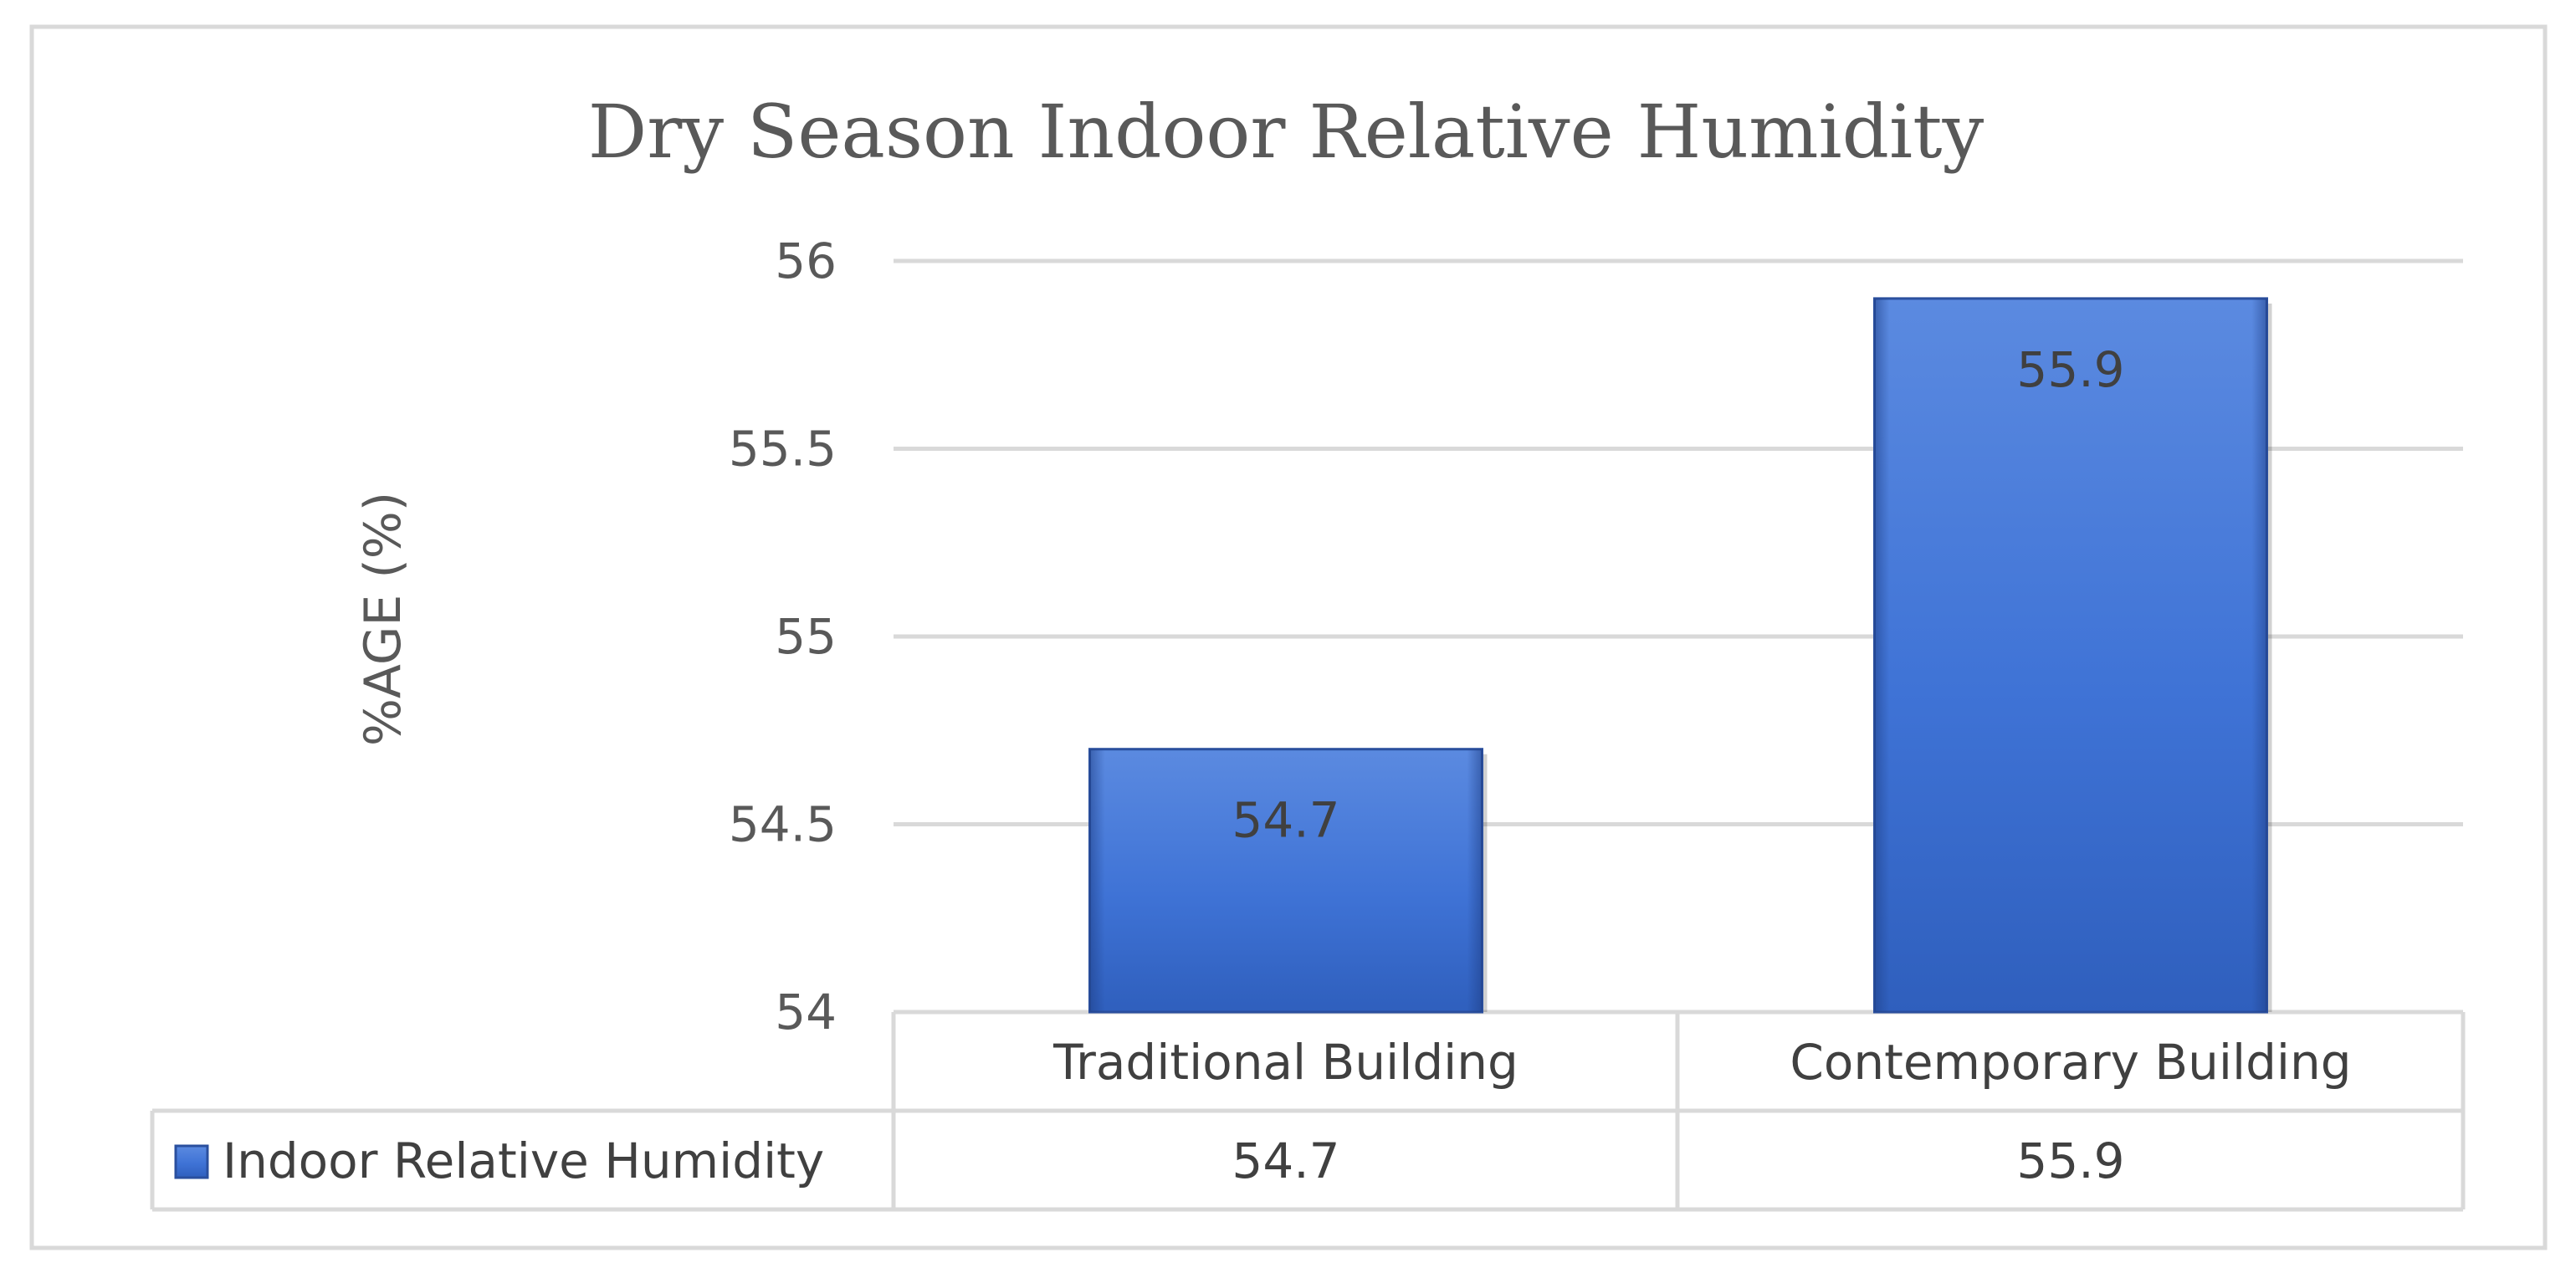 The width and height of the screenshot is (2576, 1273). What do you see at coordinates (2070, 369) in the screenshot?
I see `data-label: 55.9` at bounding box center [2070, 369].